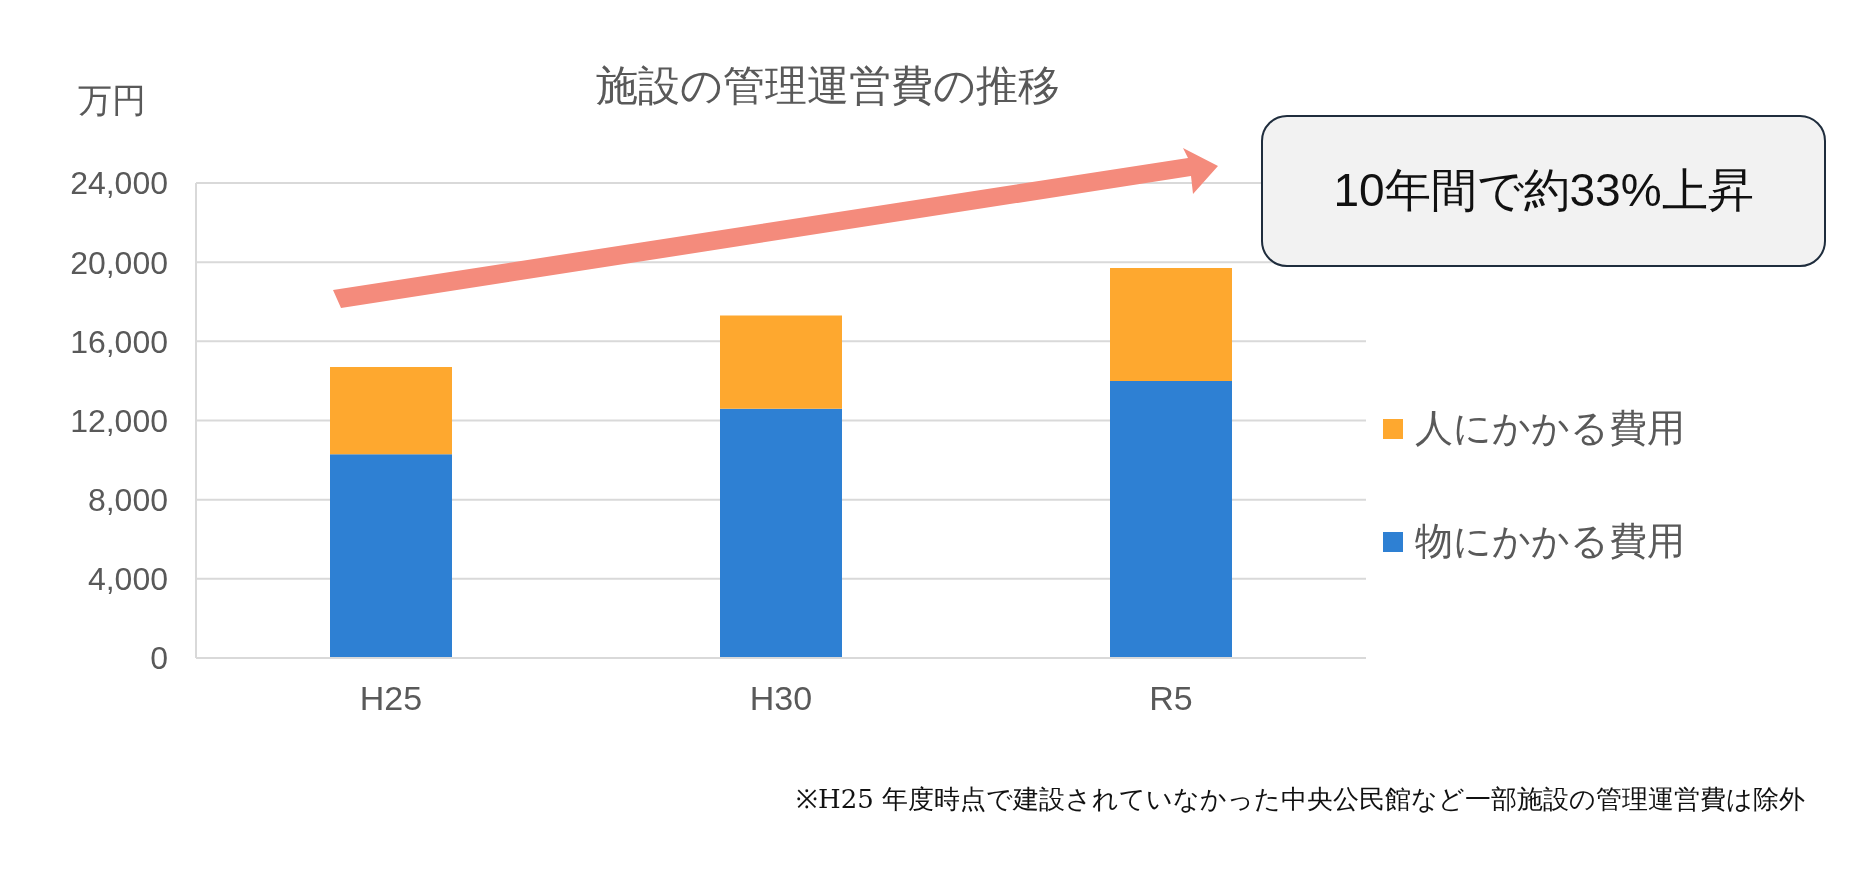 The image size is (1863, 887). I want to click on legend-label: 物にかかる費用, so click(1550, 541).